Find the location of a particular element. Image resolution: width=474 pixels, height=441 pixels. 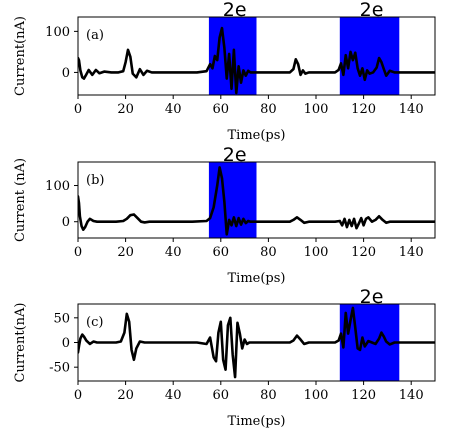

x-tick-label-c-60: 60 is located at coordinates (221, 395).